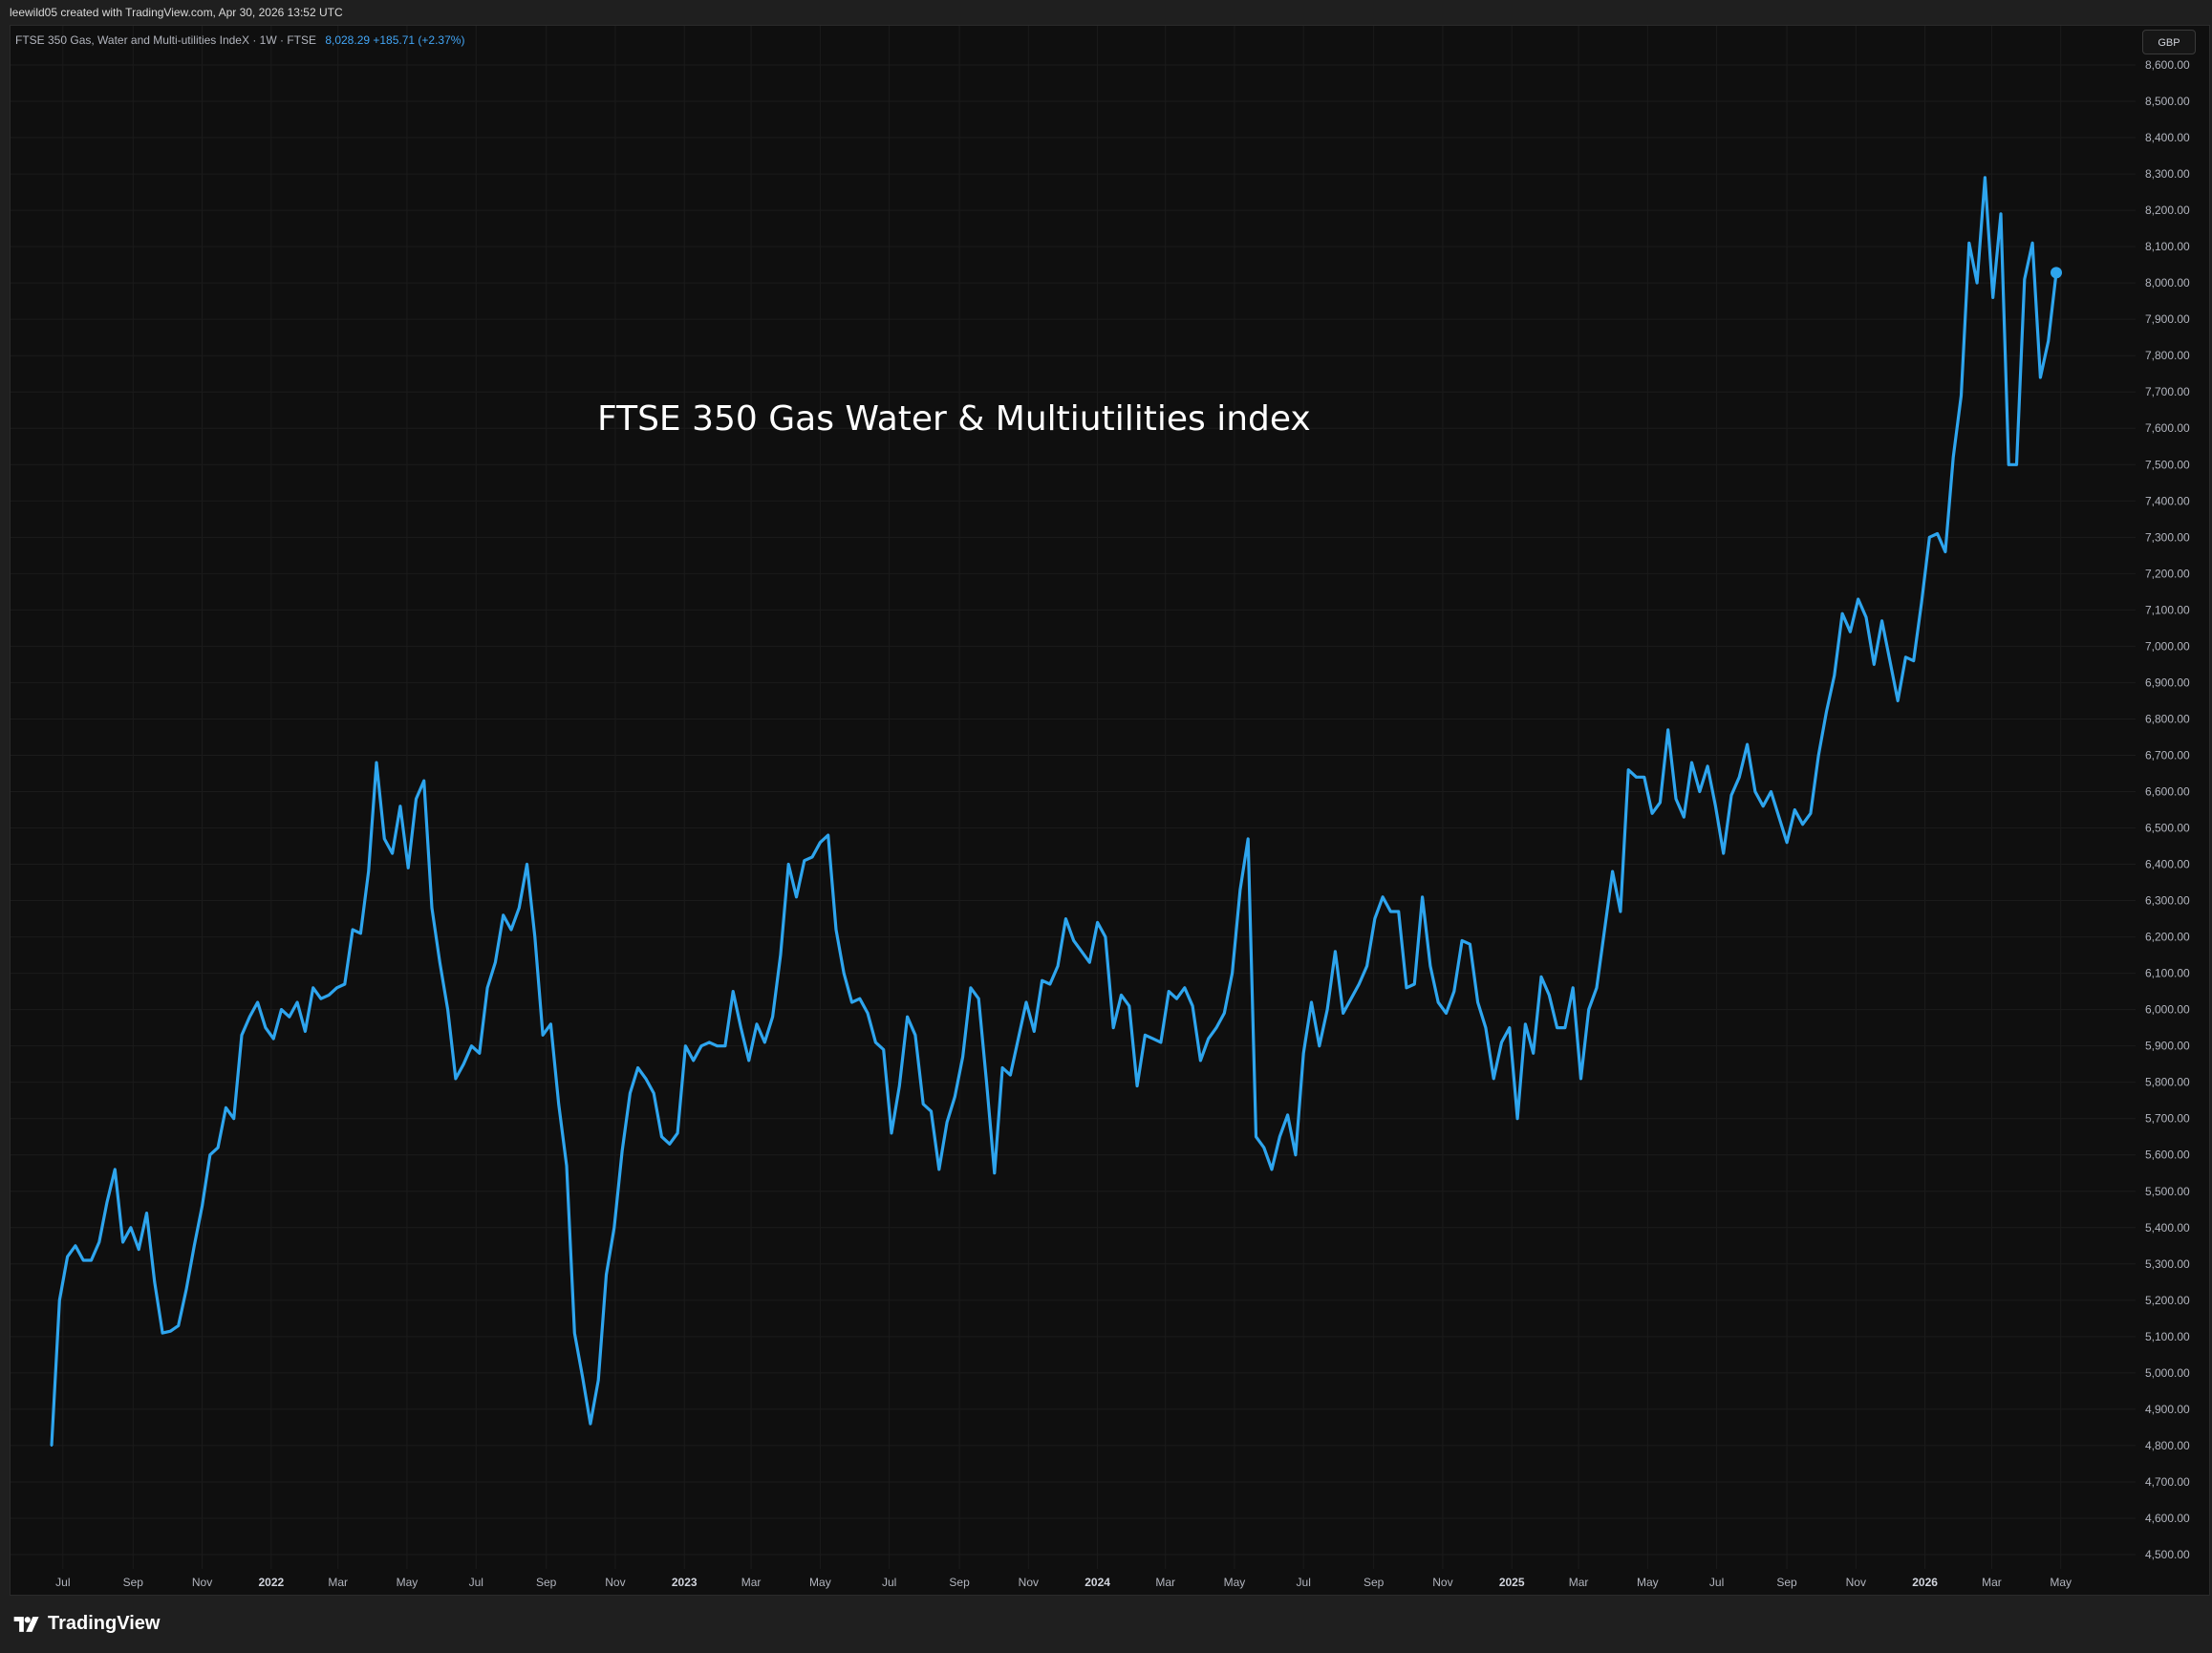 This screenshot has width=2212, height=1653. Describe the element at coordinates (1925, 1582) in the screenshot. I see `x-tick-label: 2026` at that location.